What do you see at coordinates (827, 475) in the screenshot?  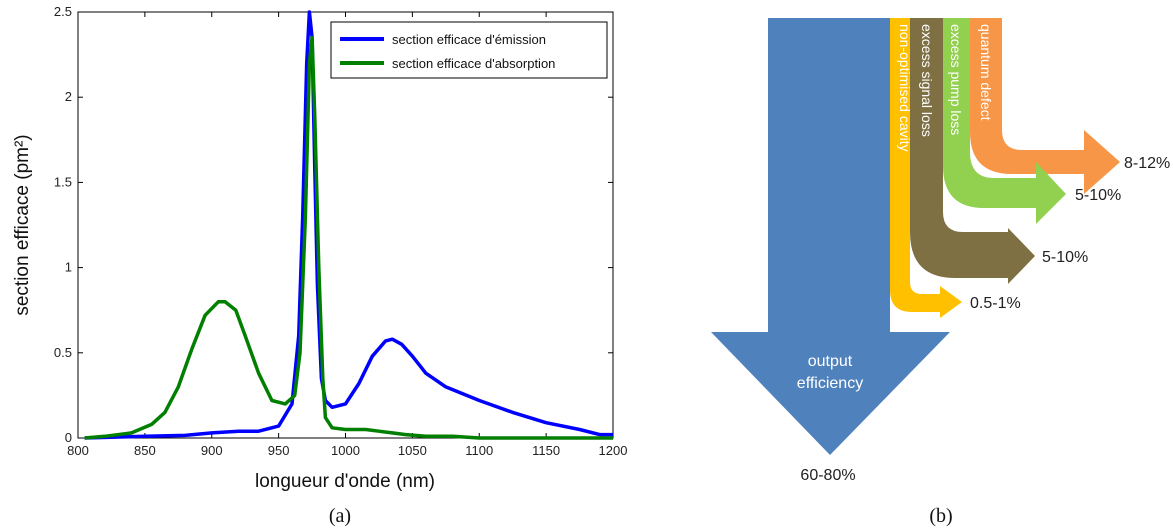 I see `value-output-efficiency: 60-80%` at bounding box center [827, 475].